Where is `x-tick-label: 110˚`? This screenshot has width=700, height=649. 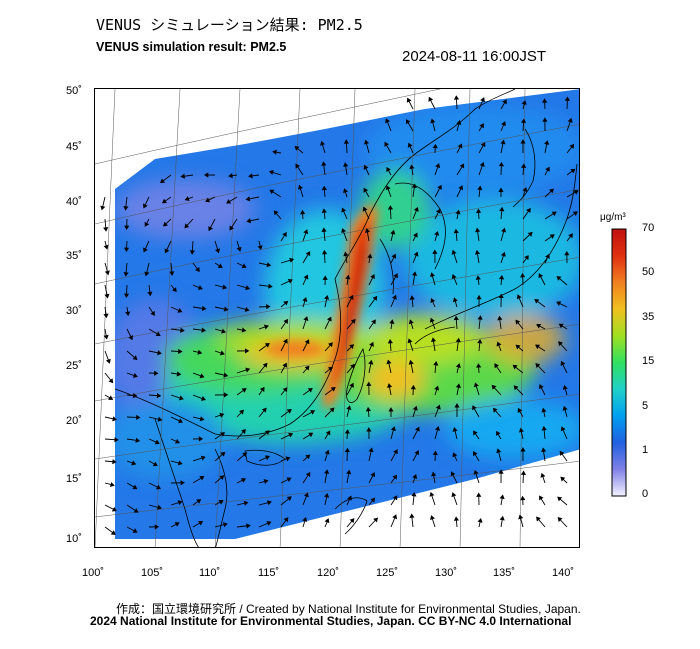
x-tick-label: 110˚ is located at coordinates (210, 573).